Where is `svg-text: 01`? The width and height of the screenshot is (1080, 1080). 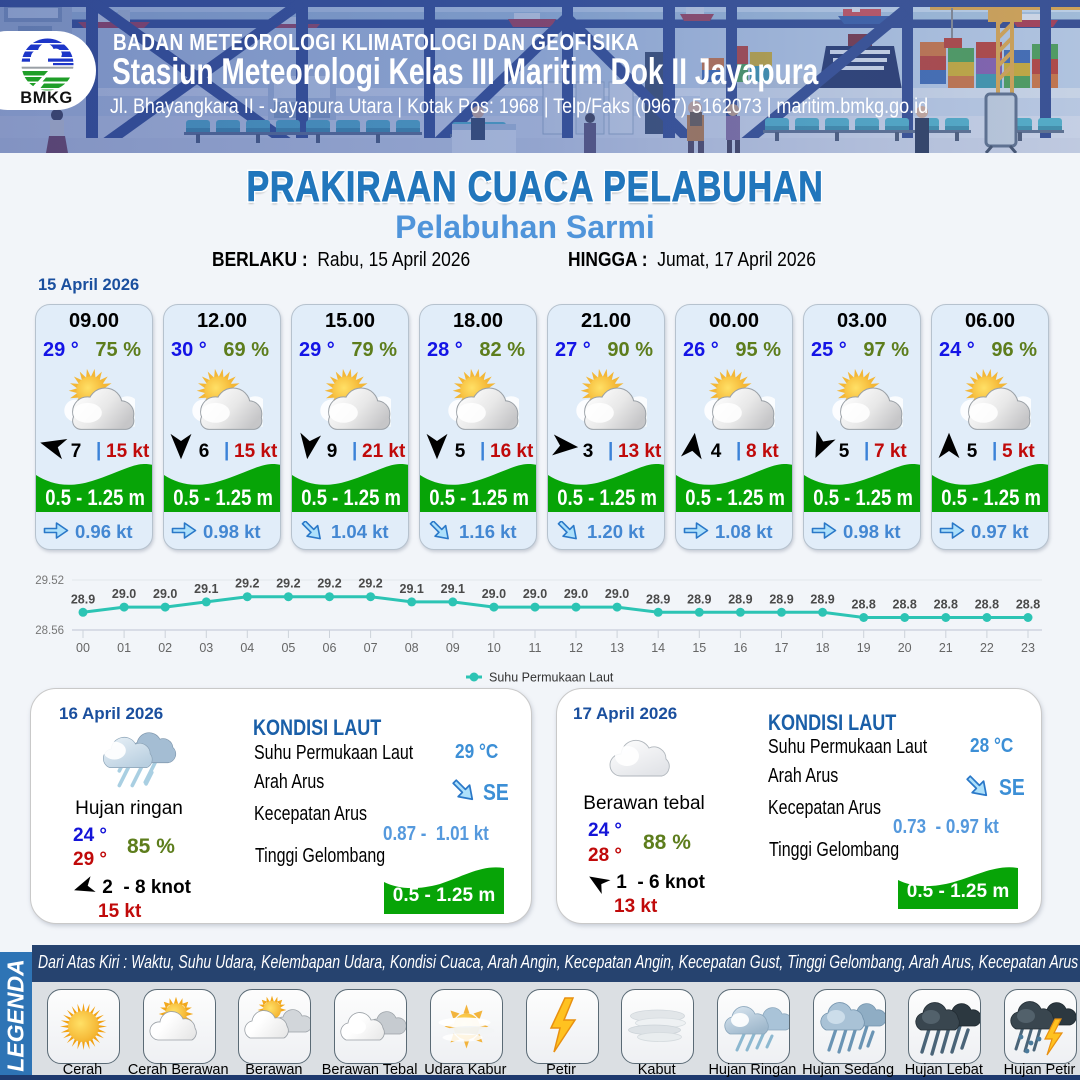
svg-text: 01 is located at coordinates (124, 648).